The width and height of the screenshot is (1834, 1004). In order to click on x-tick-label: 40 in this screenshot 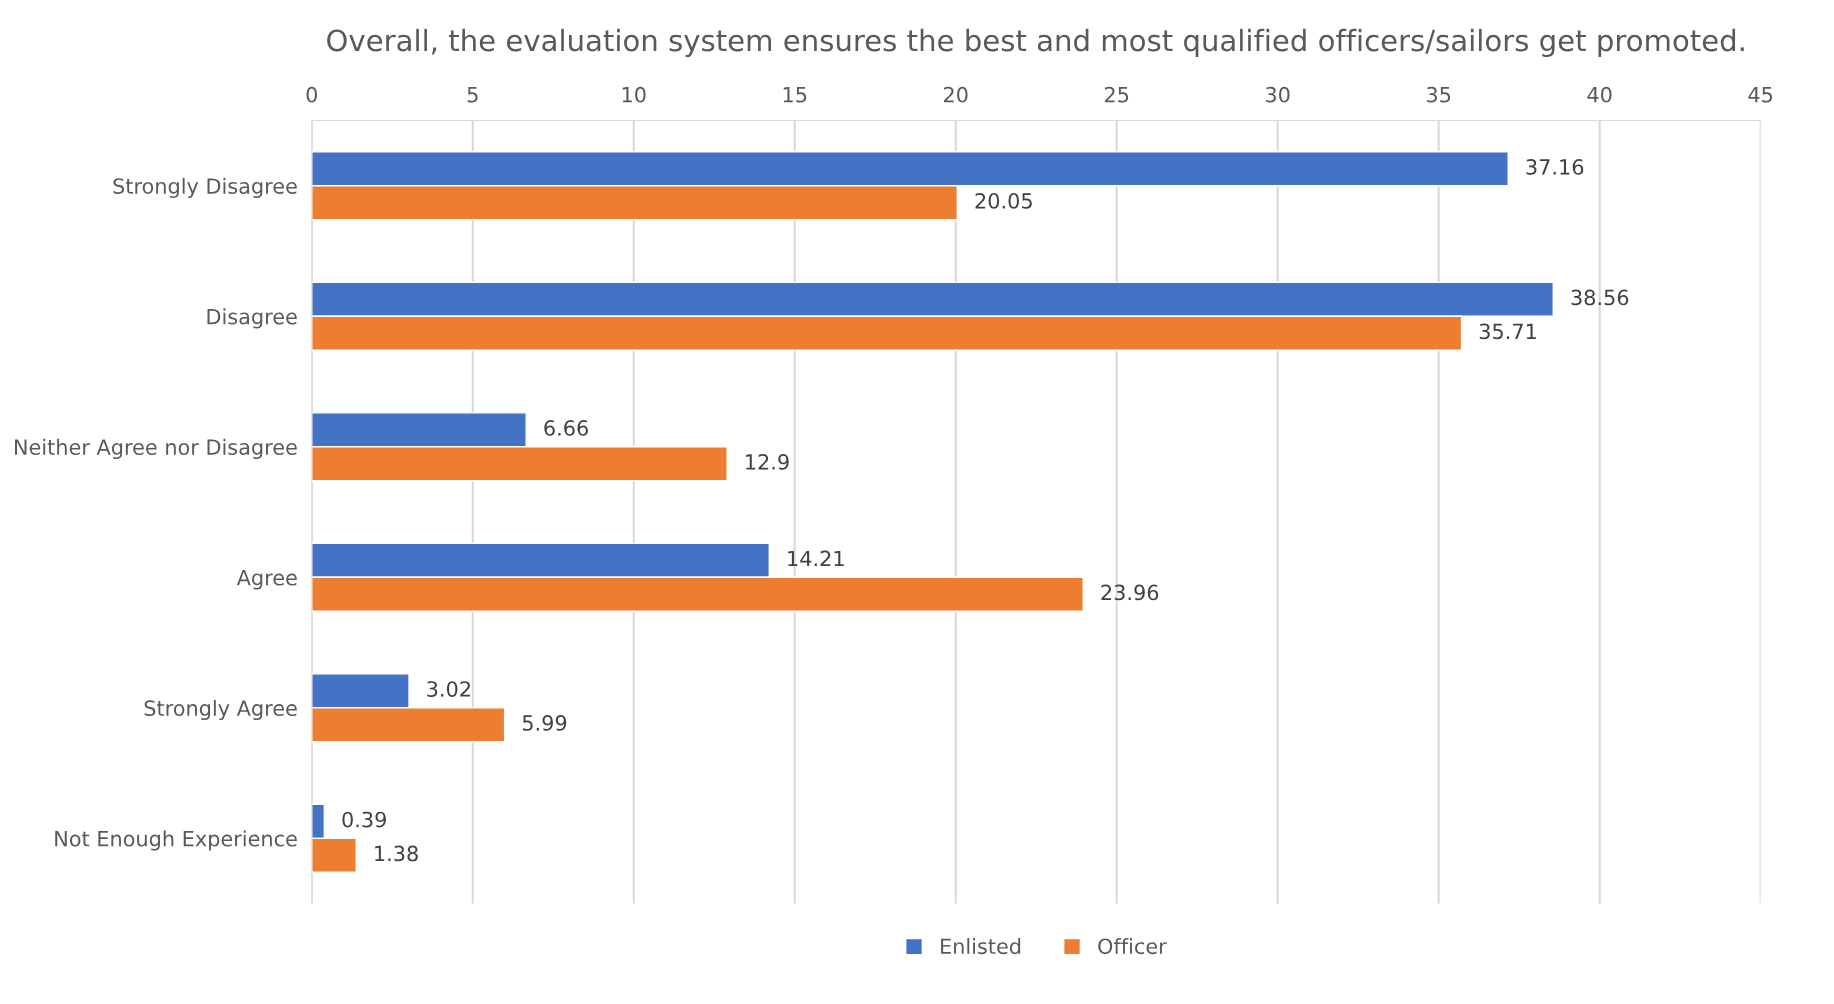, I will do `click(1599, 94)`.